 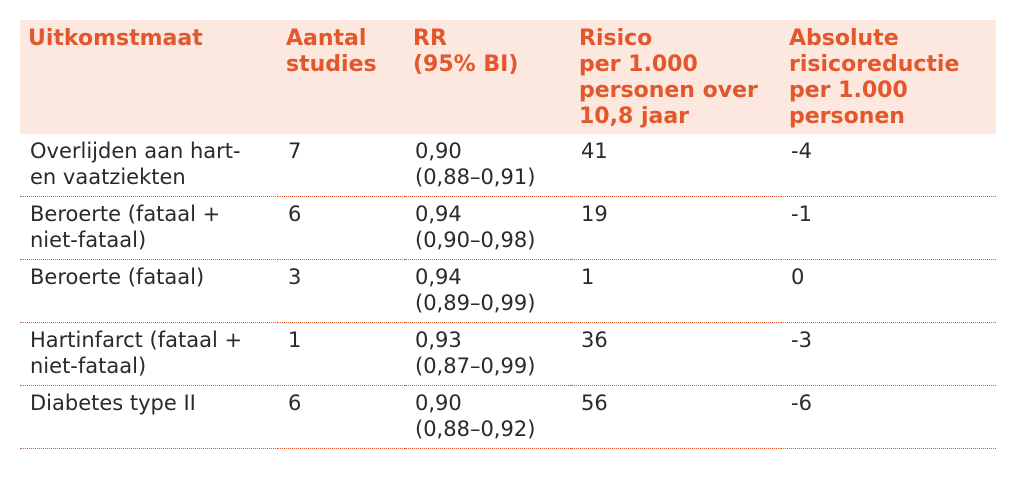 I want to click on table-row: Beroerte (fataal) 3 0,94 (0,89–0,99) 1 0, so click(x=508, y=291).